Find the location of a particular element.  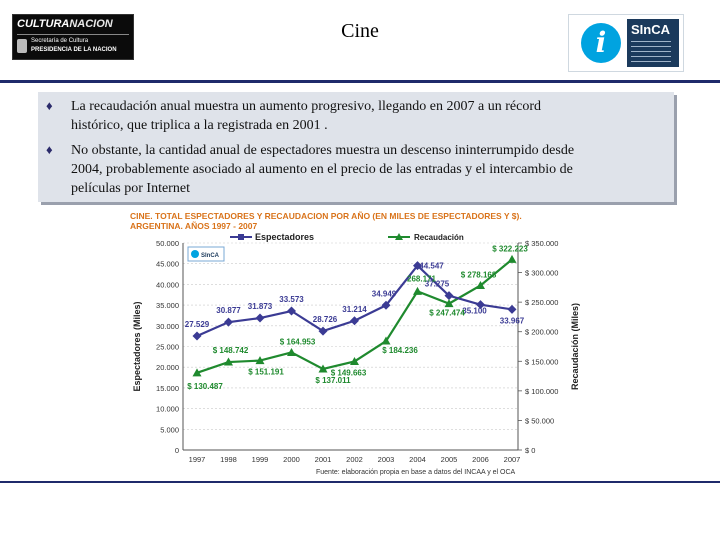

data-label-espectadores: 34.949 is located at coordinates (384, 293).